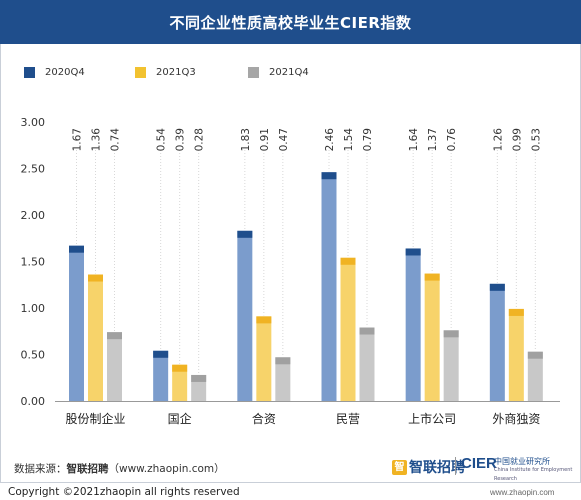 This screenshot has height=500, width=581. What do you see at coordinates (33, 262) in the screenshot?
I see `y-tick-label: 1.50` at bounding box center [33, 262].